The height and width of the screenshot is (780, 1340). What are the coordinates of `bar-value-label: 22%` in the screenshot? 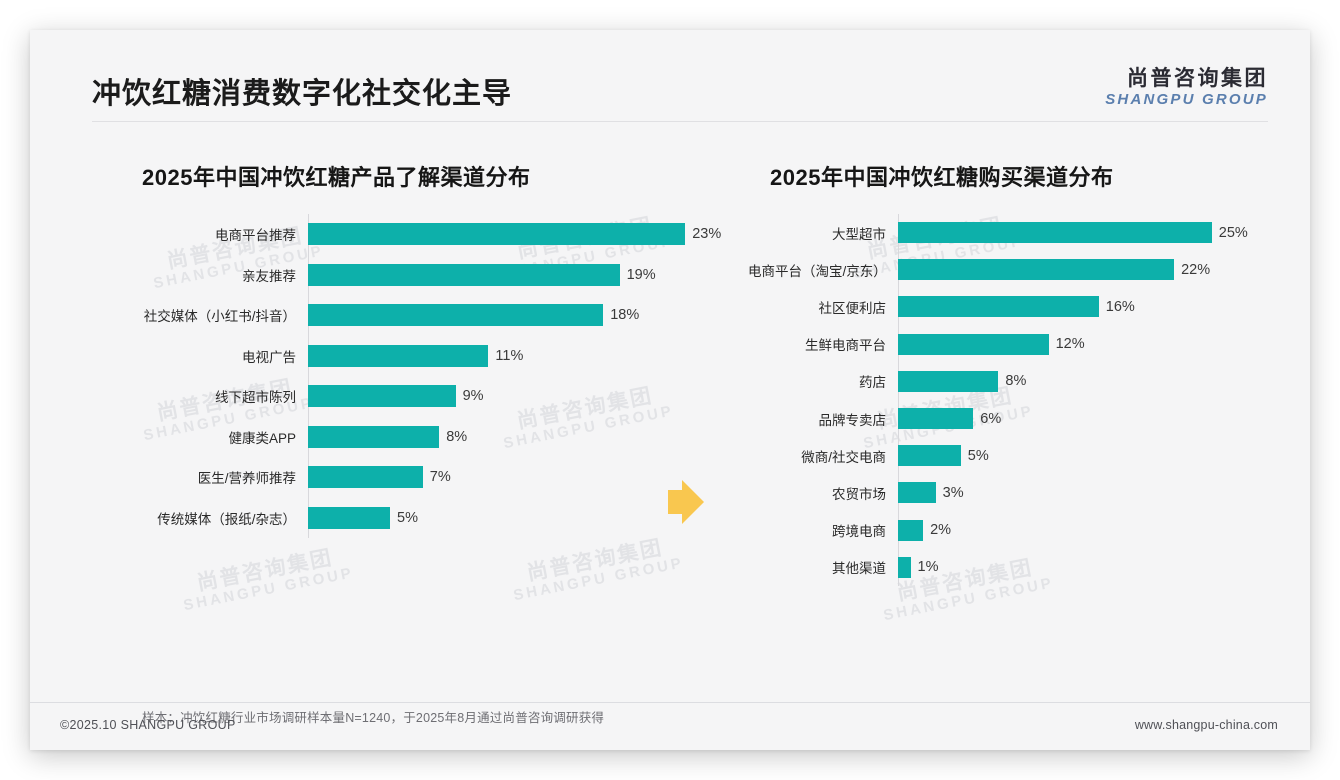 It's located at (1196, 269).